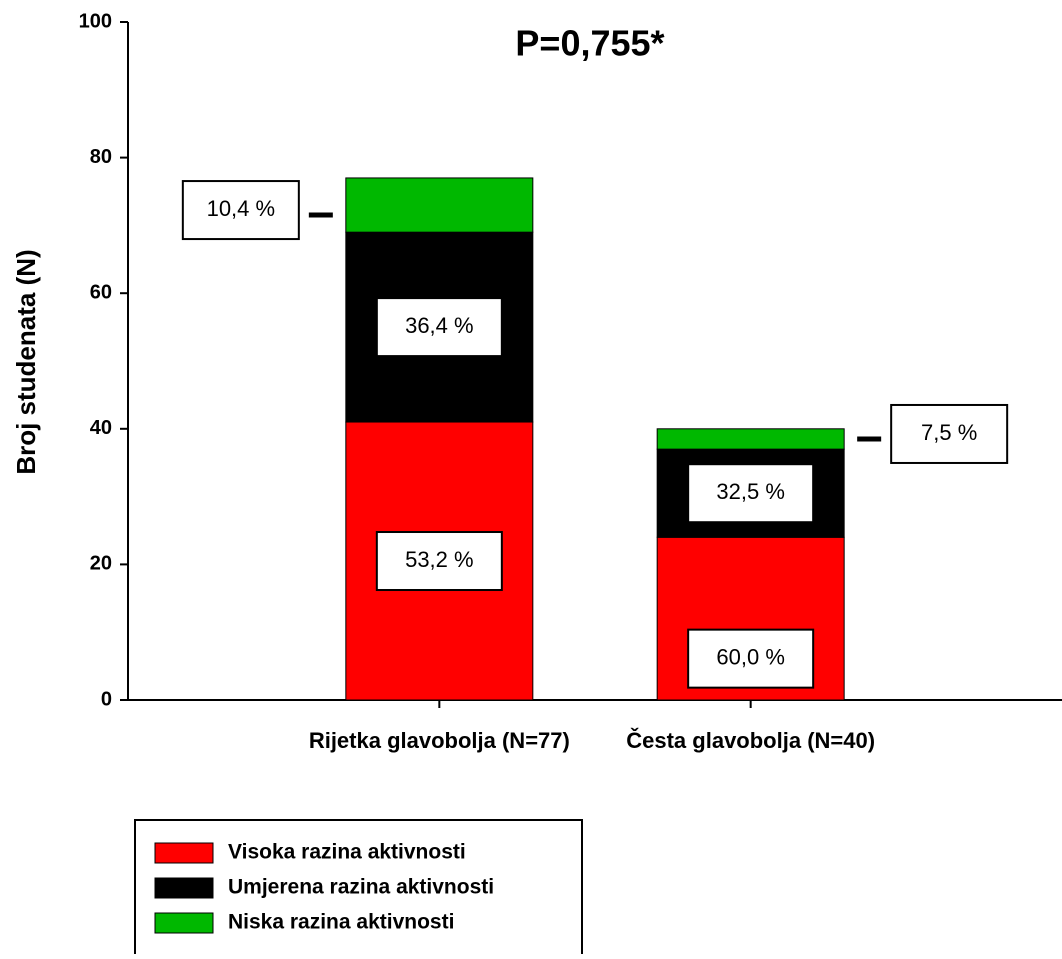  Describe the element at coordinates (347, 852) in the screenshot. I see `legend-label: Visoka razina aktivnosti` at that location.